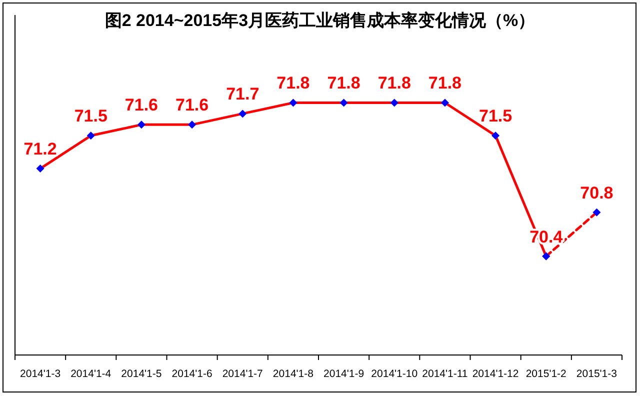 This screenshot has height=396, width=640. I want to click on x-tick-label: 2014'1-3, so click(40, 374).